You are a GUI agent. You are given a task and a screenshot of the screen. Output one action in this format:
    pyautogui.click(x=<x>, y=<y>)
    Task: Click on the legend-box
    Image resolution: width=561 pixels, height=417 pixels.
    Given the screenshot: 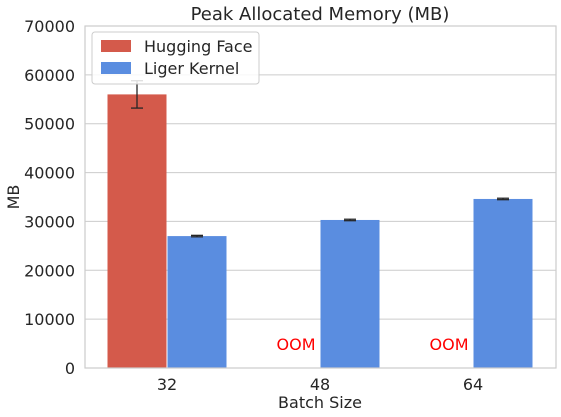 What is the action you would take?
    pyautogui.click(x=175, y=58)
    